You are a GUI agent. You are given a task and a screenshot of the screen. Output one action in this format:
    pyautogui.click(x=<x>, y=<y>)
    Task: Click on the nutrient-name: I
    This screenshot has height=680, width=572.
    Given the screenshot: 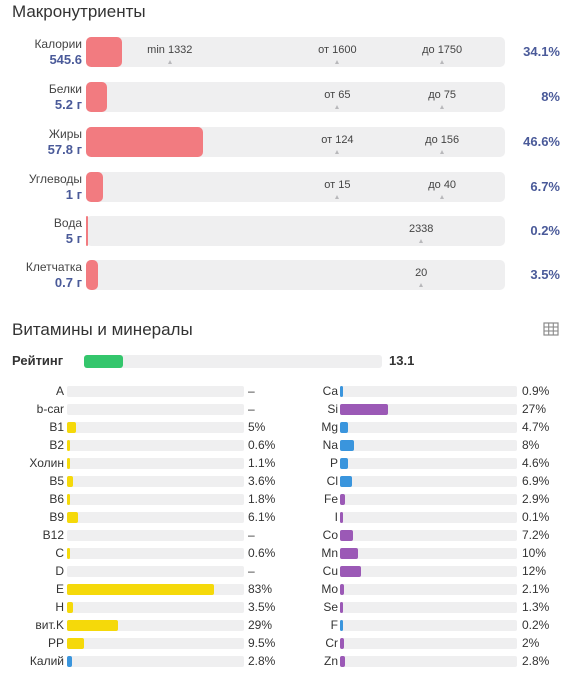 What is the action you would take?
    pyautogui.click(x=336, y=517)
    